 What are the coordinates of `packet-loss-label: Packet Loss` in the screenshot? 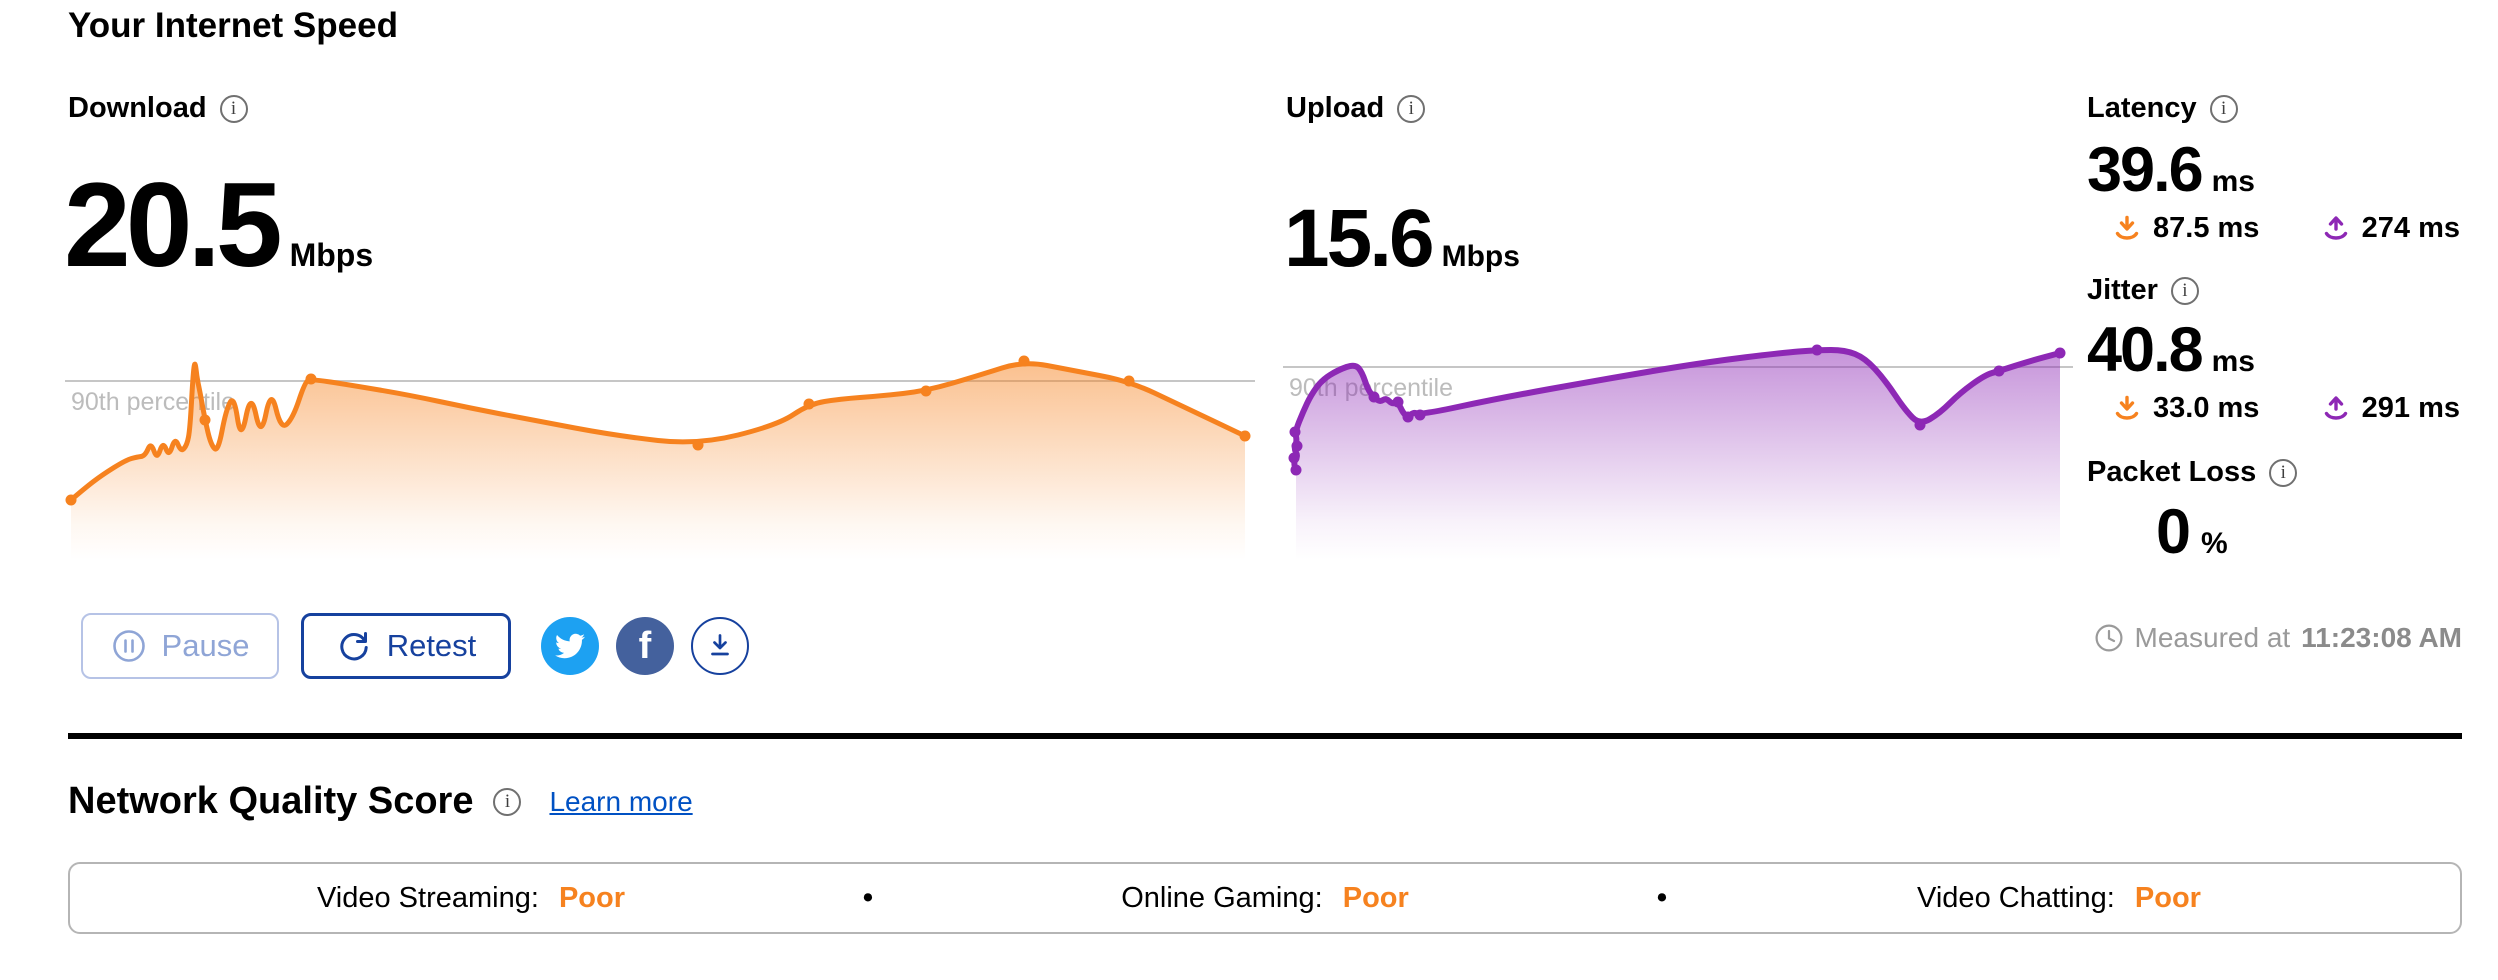 It's located at (2172, 472).